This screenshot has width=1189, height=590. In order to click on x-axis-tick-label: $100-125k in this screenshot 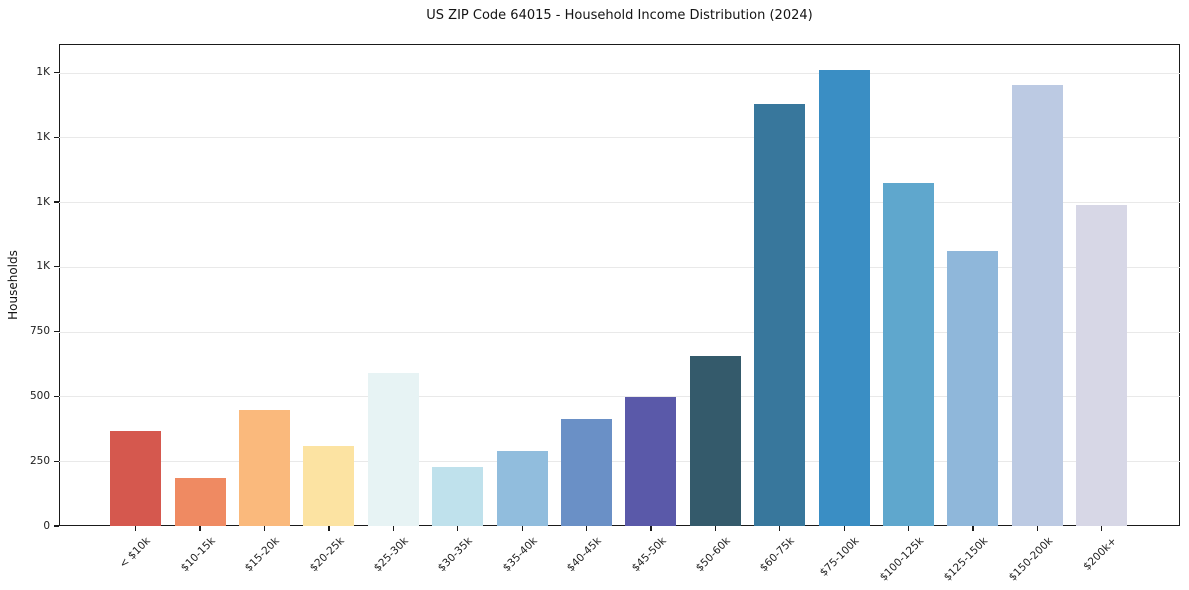, I will do `click(901, 559)`.